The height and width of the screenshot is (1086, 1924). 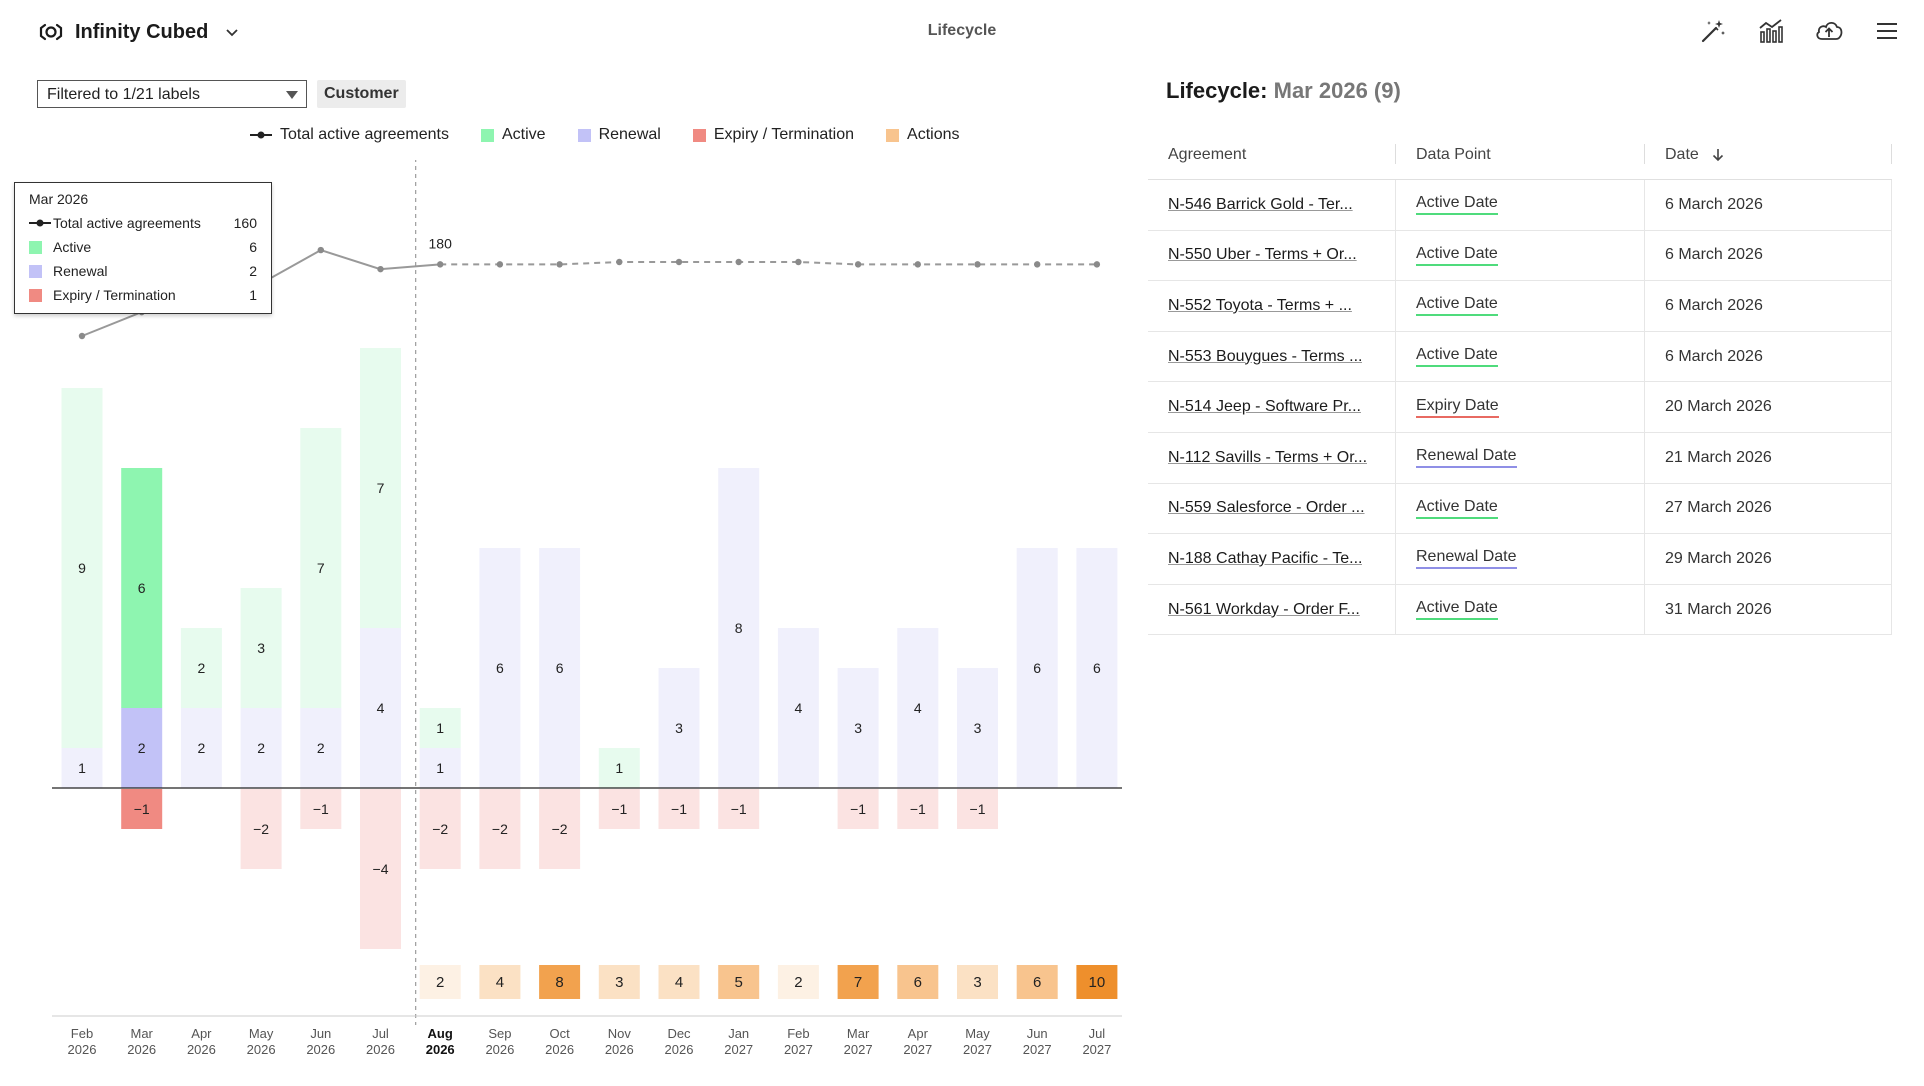 What do you see at coordinates (172, 94) in the screenshot?
I see `label-filter-select: Filtered to 1/21 labels` at bounding box center [172, 94].